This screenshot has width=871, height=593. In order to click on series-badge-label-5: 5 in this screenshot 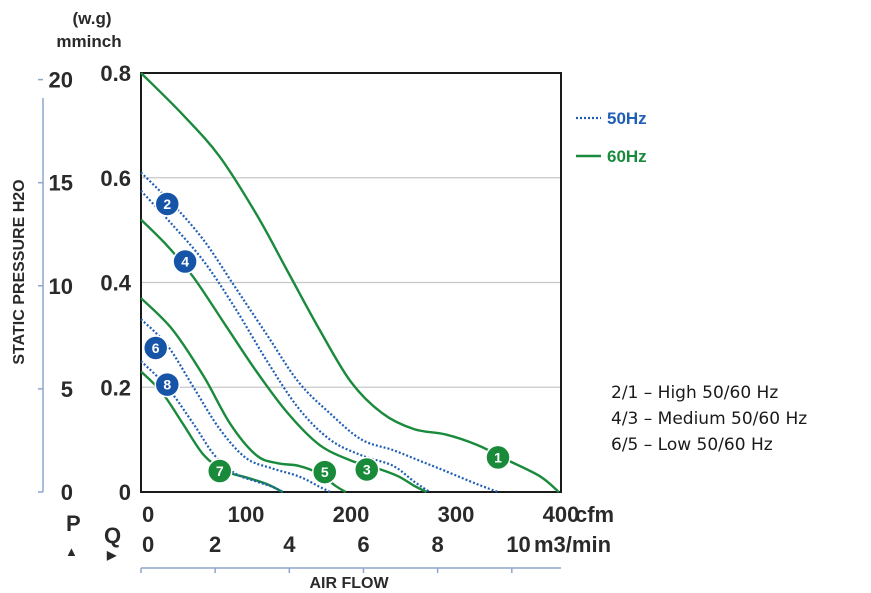, I will do `click(325, 472)`.